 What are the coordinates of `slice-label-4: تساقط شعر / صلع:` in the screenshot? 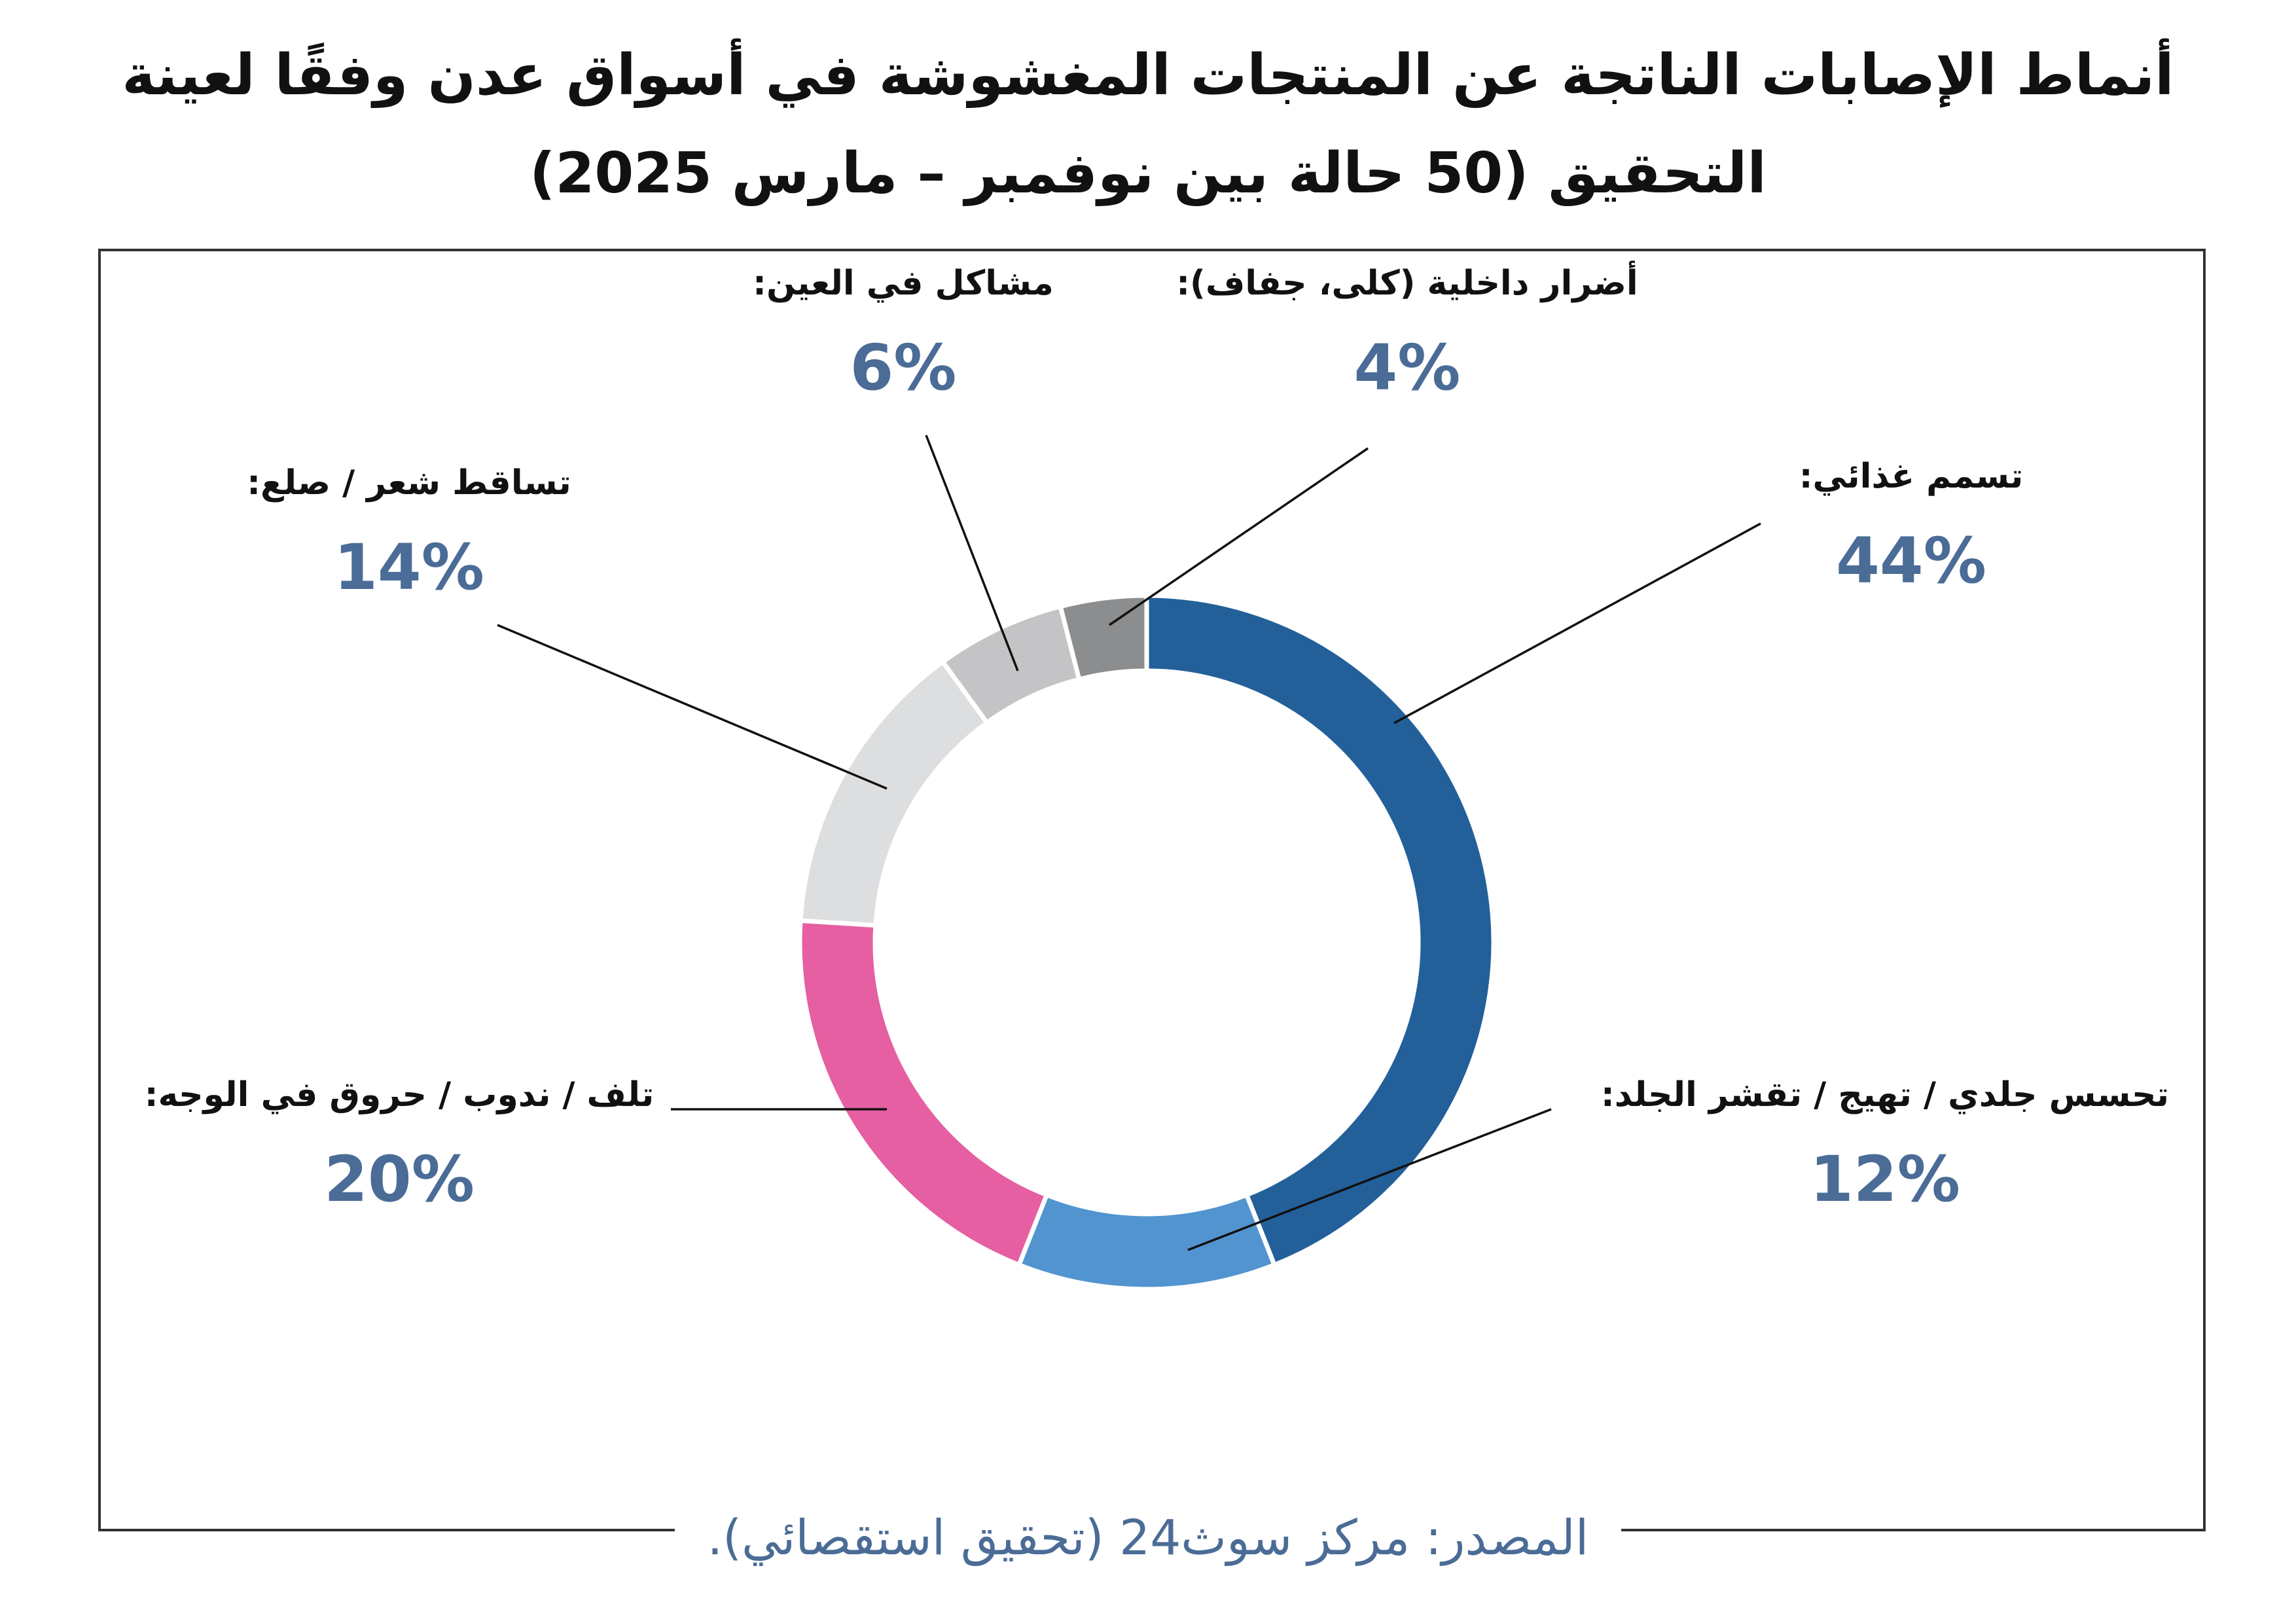 It's located at (409, 483).